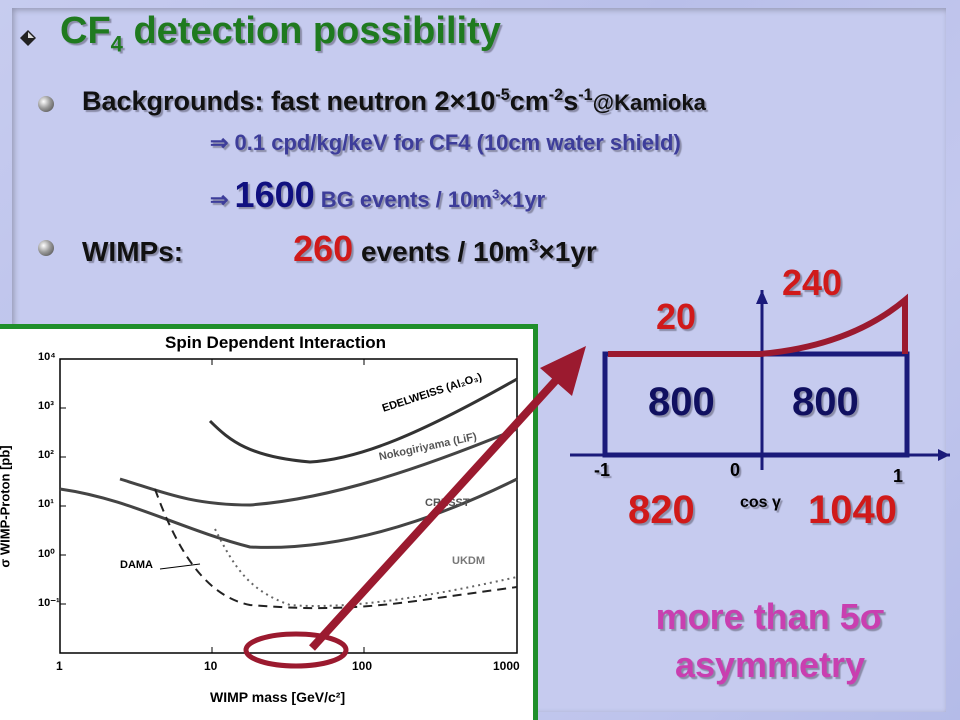 Image resolution: width=960 pixels, height=720 pixels. What do you see at coordinates (362, 666) in the screenshot?
I see `x-tick-label: 100` at bounding box center [362, 666].